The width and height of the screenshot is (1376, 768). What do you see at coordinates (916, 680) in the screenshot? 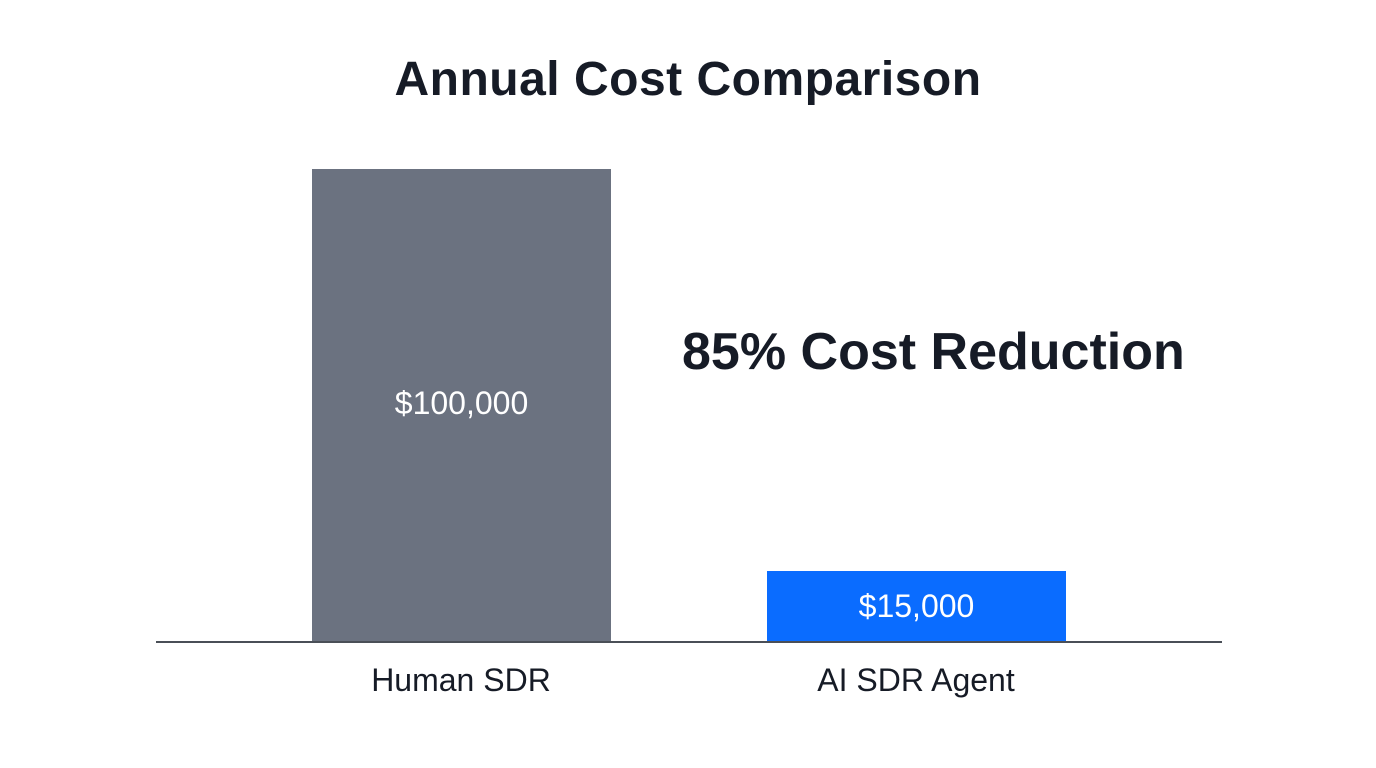
I see `x-tick-label-ai-sdr-agent: AI SDR Agent` at bounding box center [916, 680].